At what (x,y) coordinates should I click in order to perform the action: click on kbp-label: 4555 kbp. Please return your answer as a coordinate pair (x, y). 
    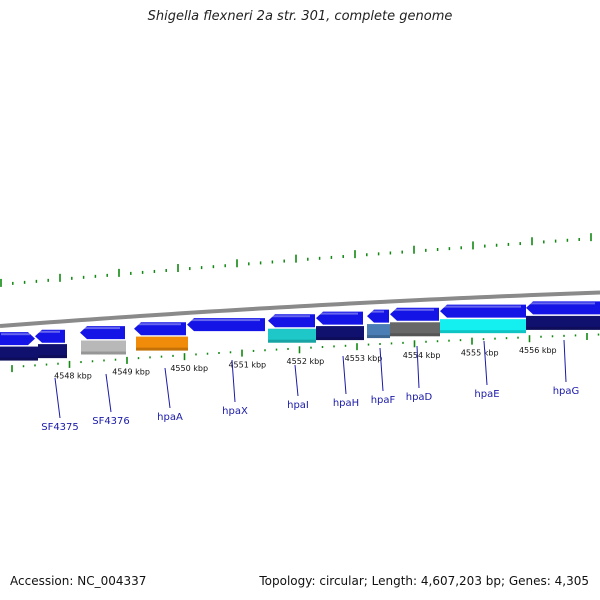
    Looking at the image, I should click on (480, 352).